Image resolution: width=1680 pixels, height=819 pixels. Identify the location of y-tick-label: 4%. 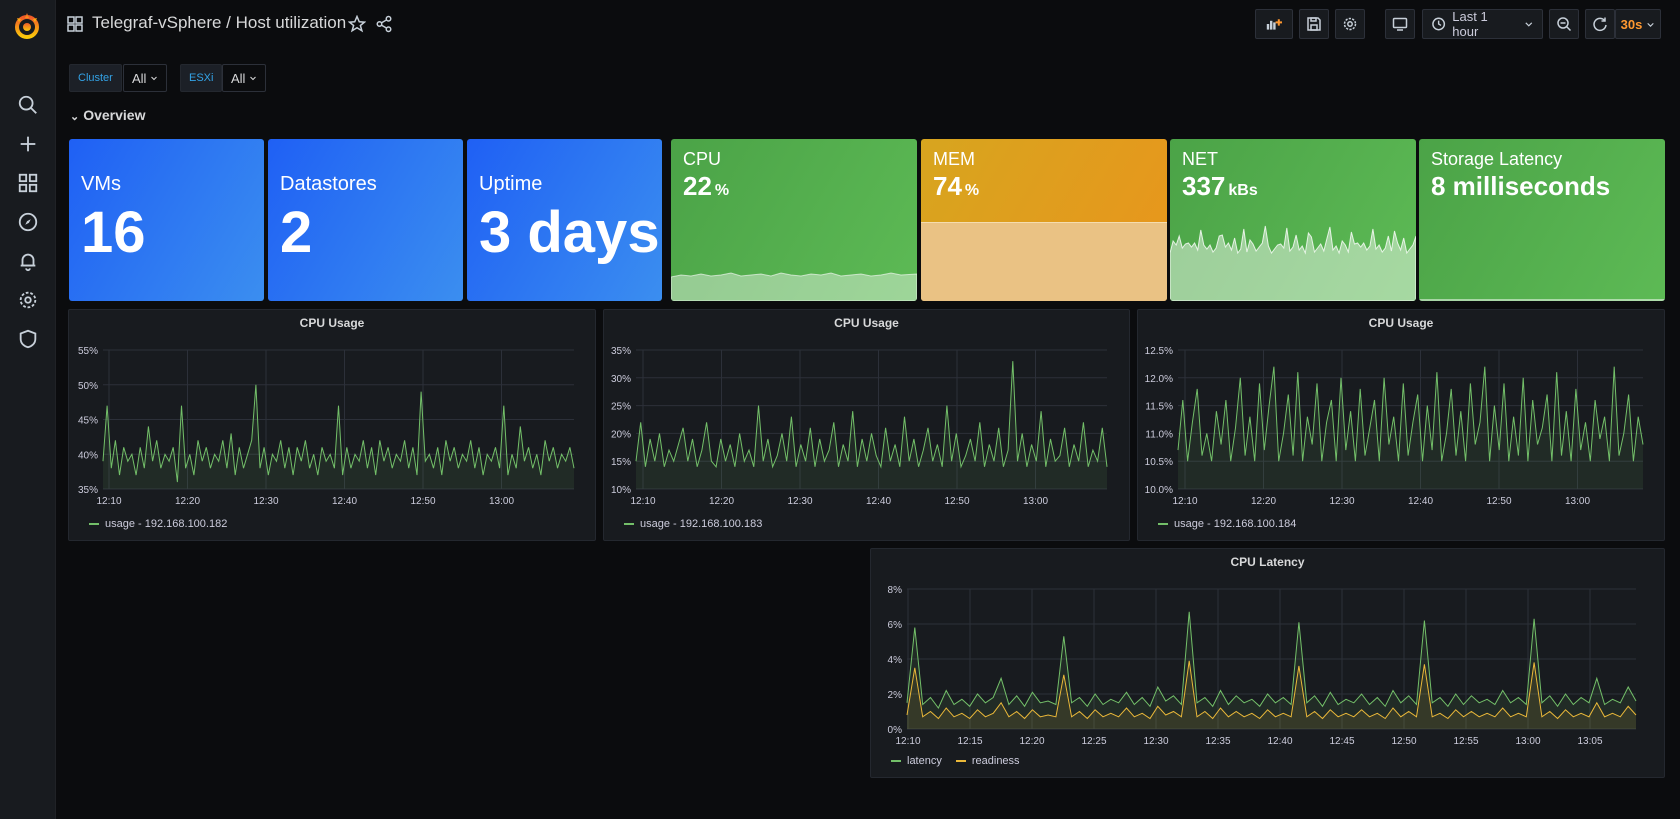
(895, 660).